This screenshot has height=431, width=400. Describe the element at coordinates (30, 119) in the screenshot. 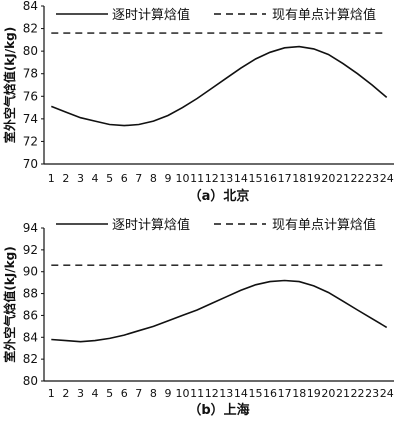

I see `y-tick-label: 74` at that location.